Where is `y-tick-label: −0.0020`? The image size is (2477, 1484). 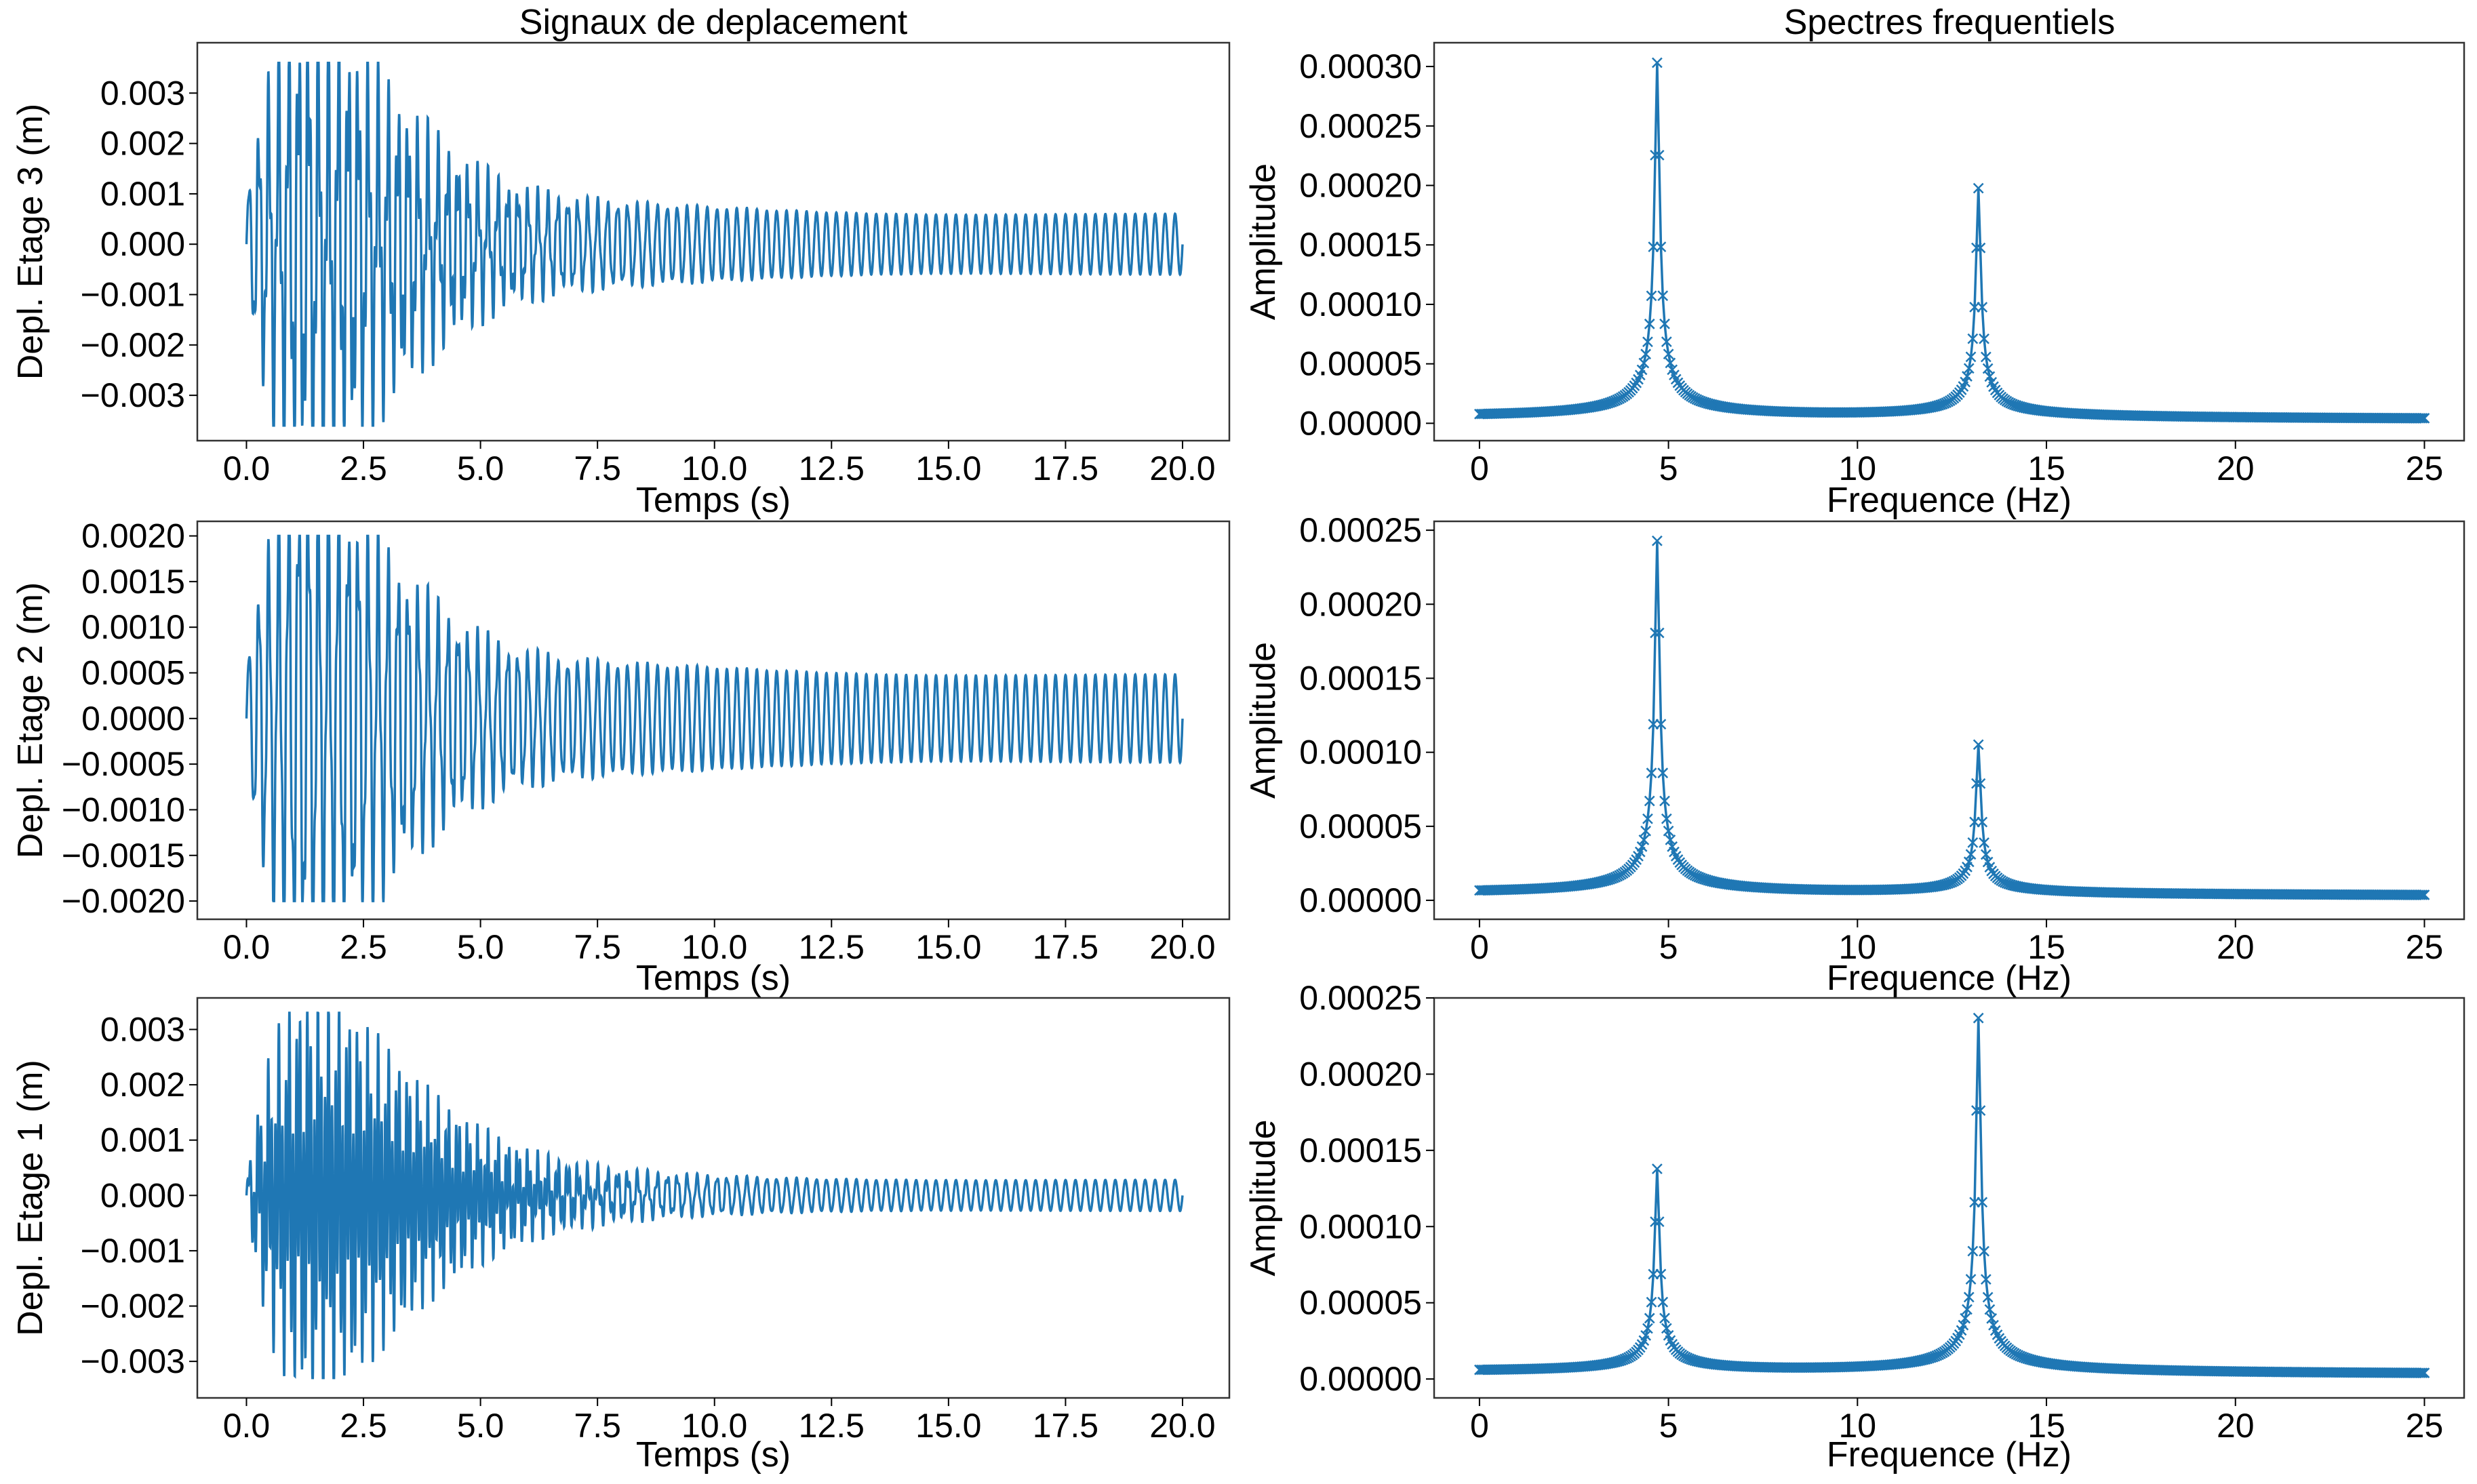
y-tick-label: −0.0020 is located at coordinates (124, 901).